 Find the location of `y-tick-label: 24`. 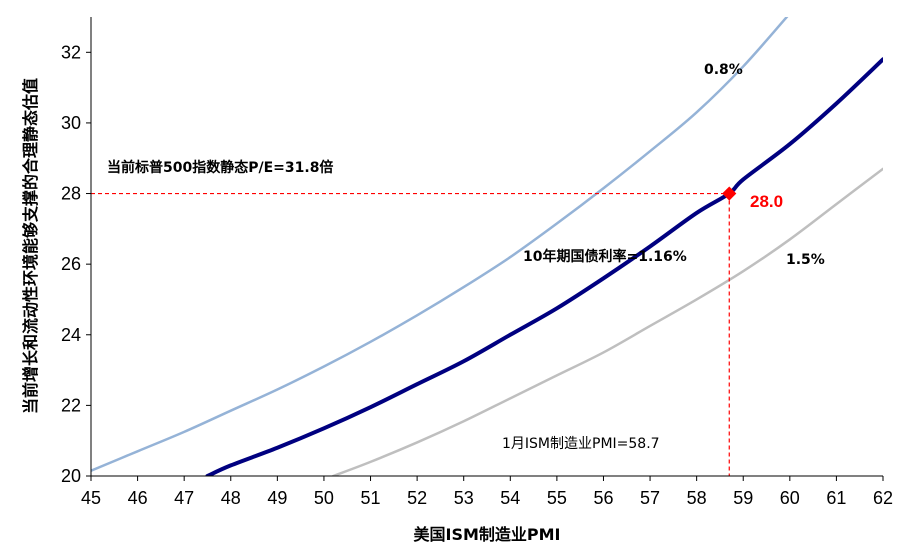

y-tick-label: 24 is located at coordinates (71, 335).